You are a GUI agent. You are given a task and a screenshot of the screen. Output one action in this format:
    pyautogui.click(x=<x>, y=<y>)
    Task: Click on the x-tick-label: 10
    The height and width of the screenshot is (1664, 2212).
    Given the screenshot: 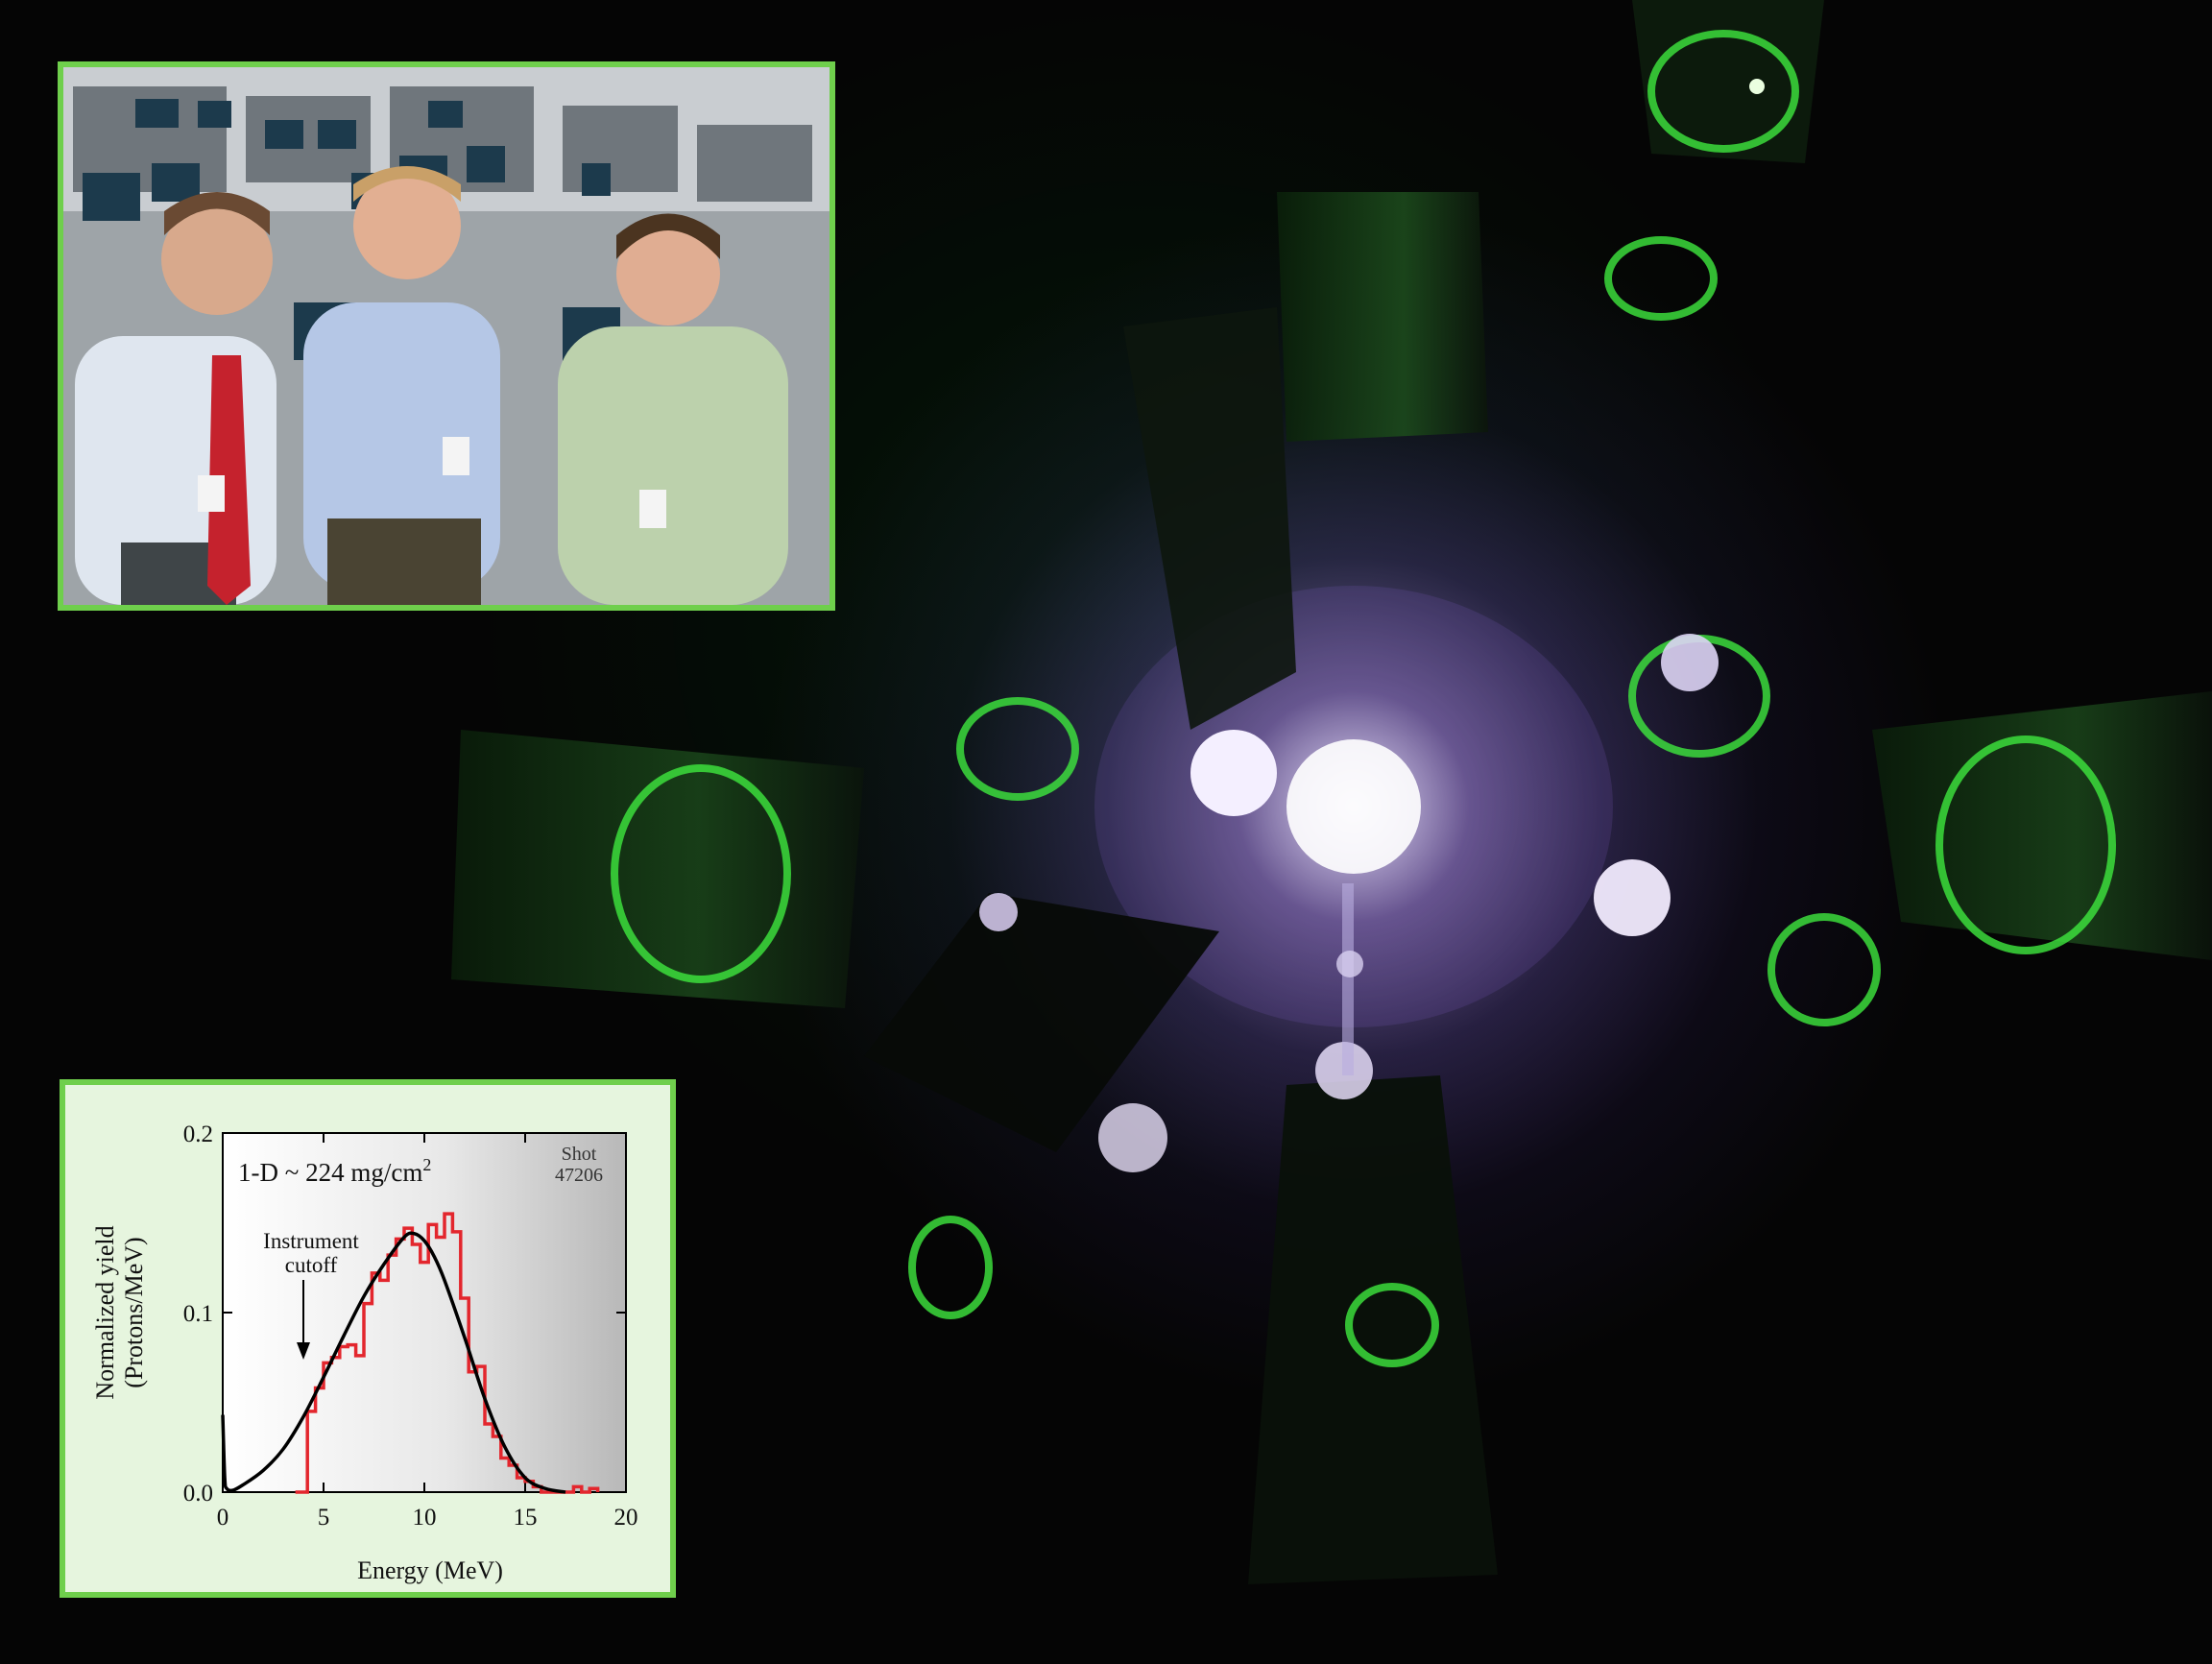 What is the action you would take?
    pyautogui.click(x=425, y=1518)
    